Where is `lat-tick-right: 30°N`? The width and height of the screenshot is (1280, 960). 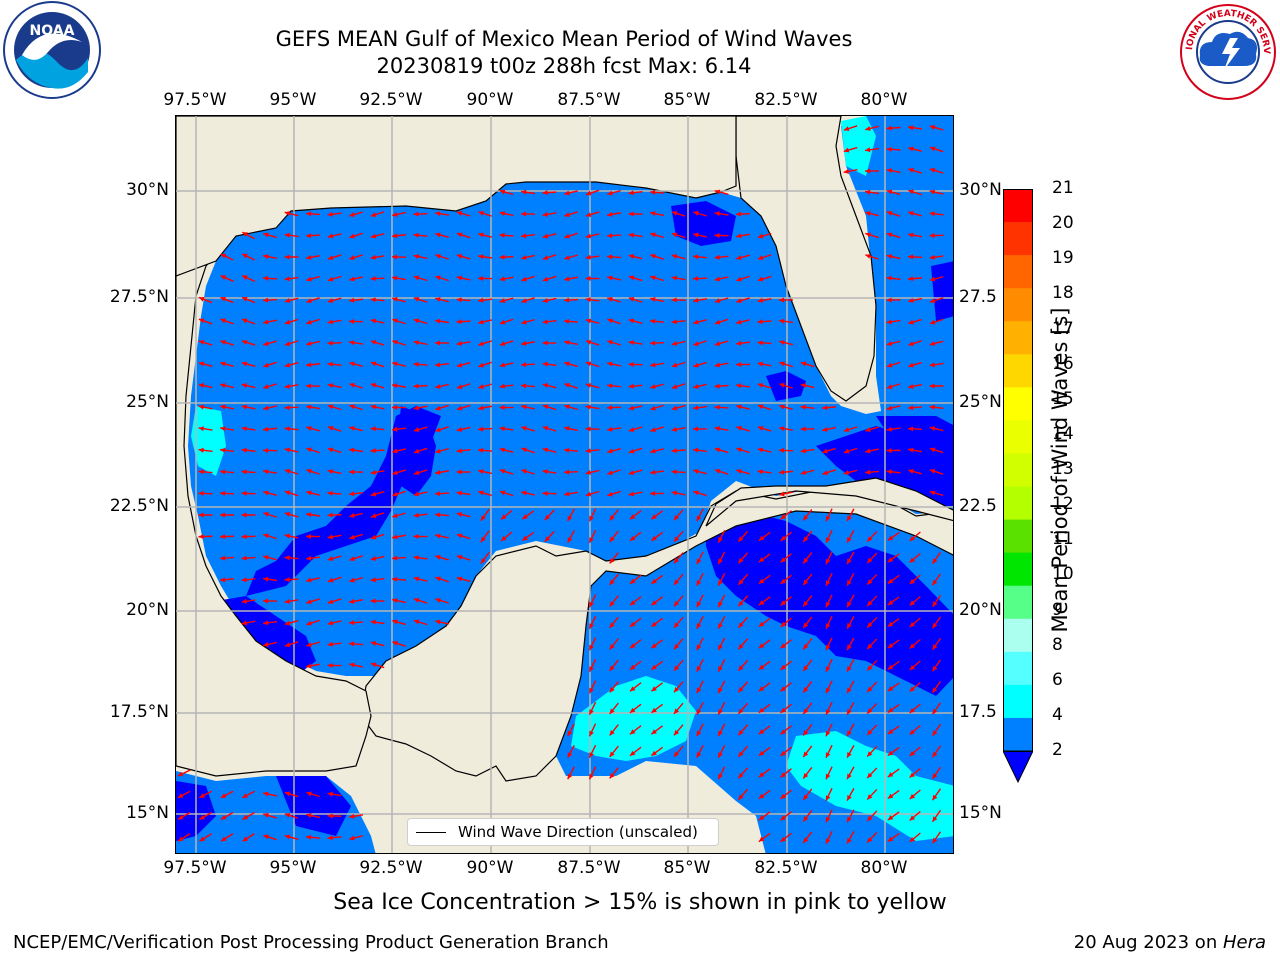
lat-tick-right: 30°N is located at coordinates (980, 190).